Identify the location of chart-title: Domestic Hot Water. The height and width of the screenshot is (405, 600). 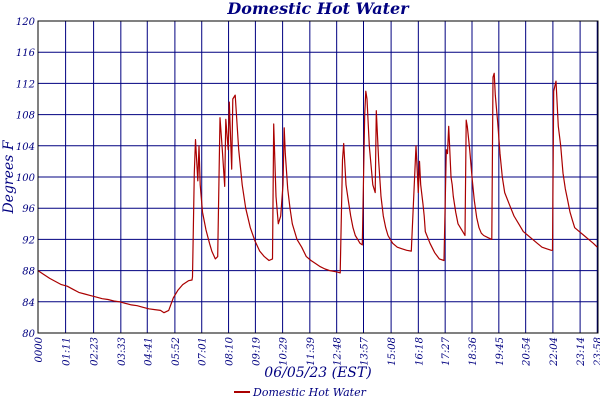
(318, 9).